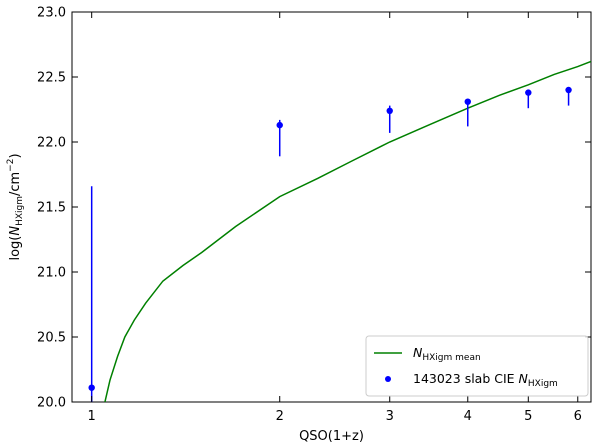 The image size is (592, 447). What do you see at coordinates (51, 273) in the screenshot?
I see `y-tick-label: 21.0` at bounding box center [51, 273].